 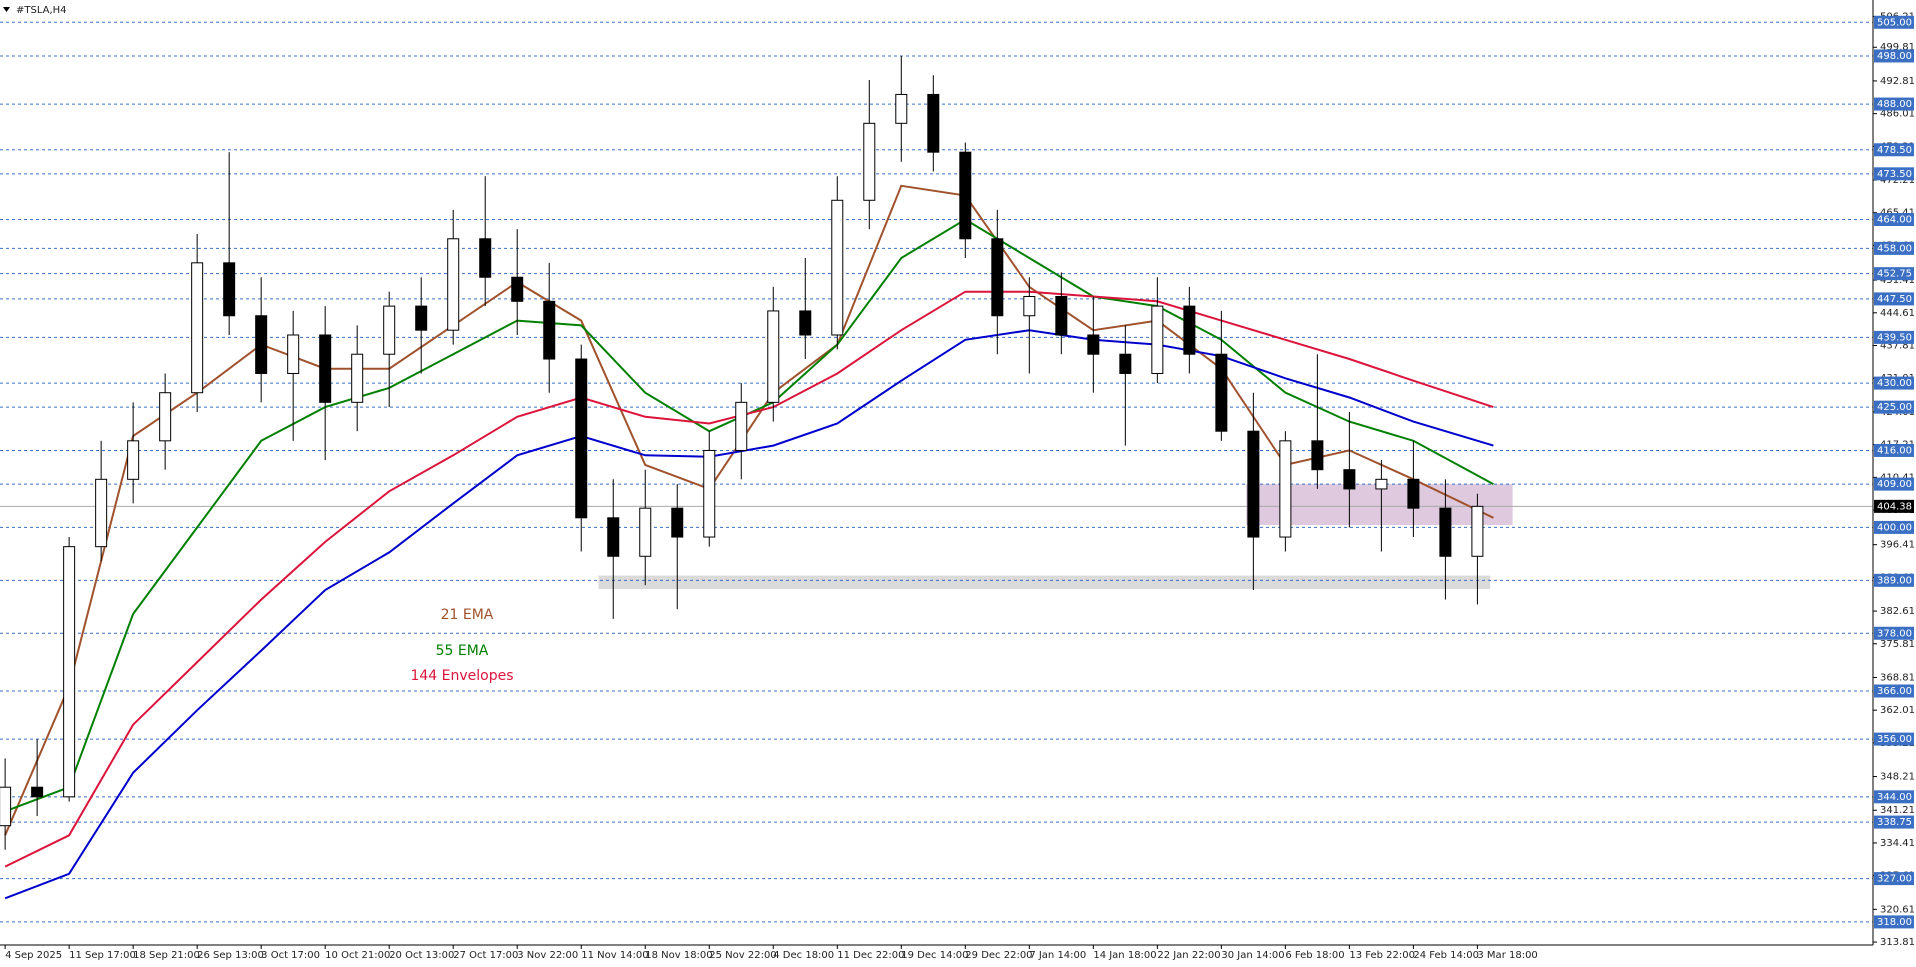 What do you see at coordinates (1894, 248) in the screenshot?
I see `level-label: 458.00` at bounding box center [1894, 248].